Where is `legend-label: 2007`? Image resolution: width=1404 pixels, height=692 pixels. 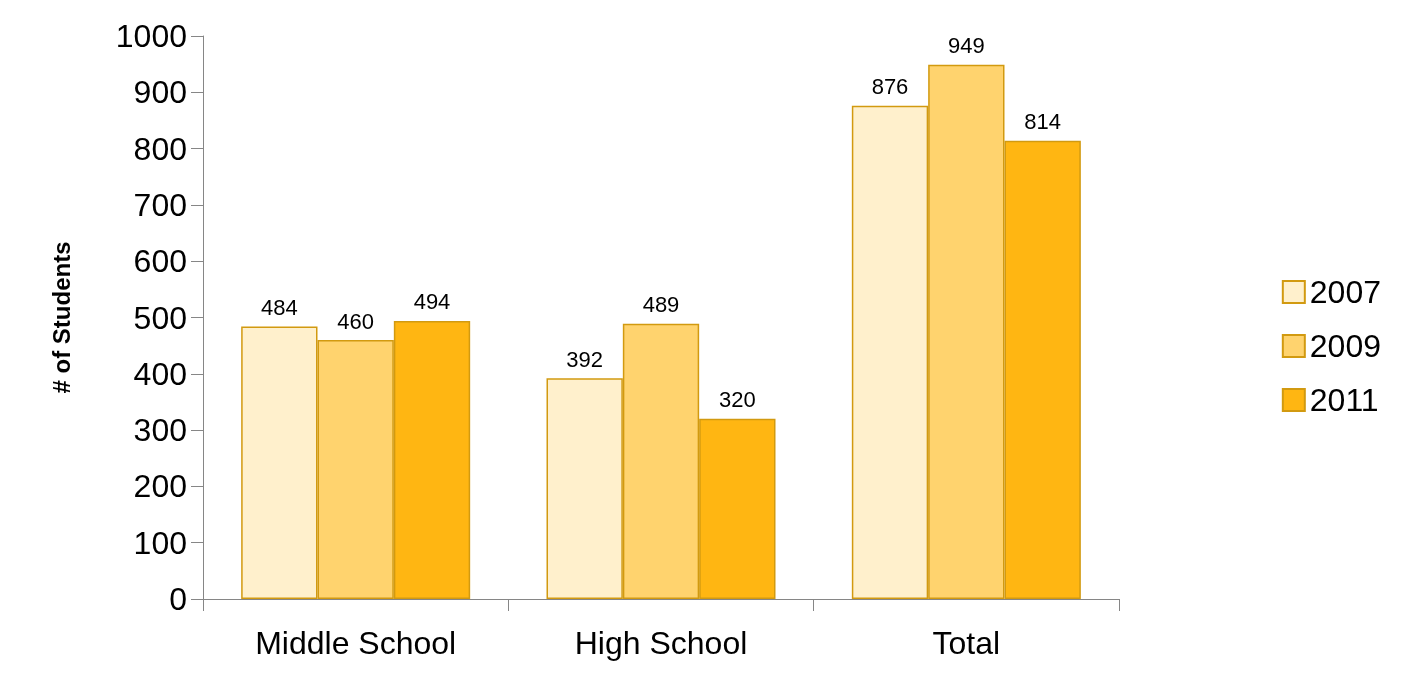 legend-label: 2007 is located at coordinates (1345, 292).